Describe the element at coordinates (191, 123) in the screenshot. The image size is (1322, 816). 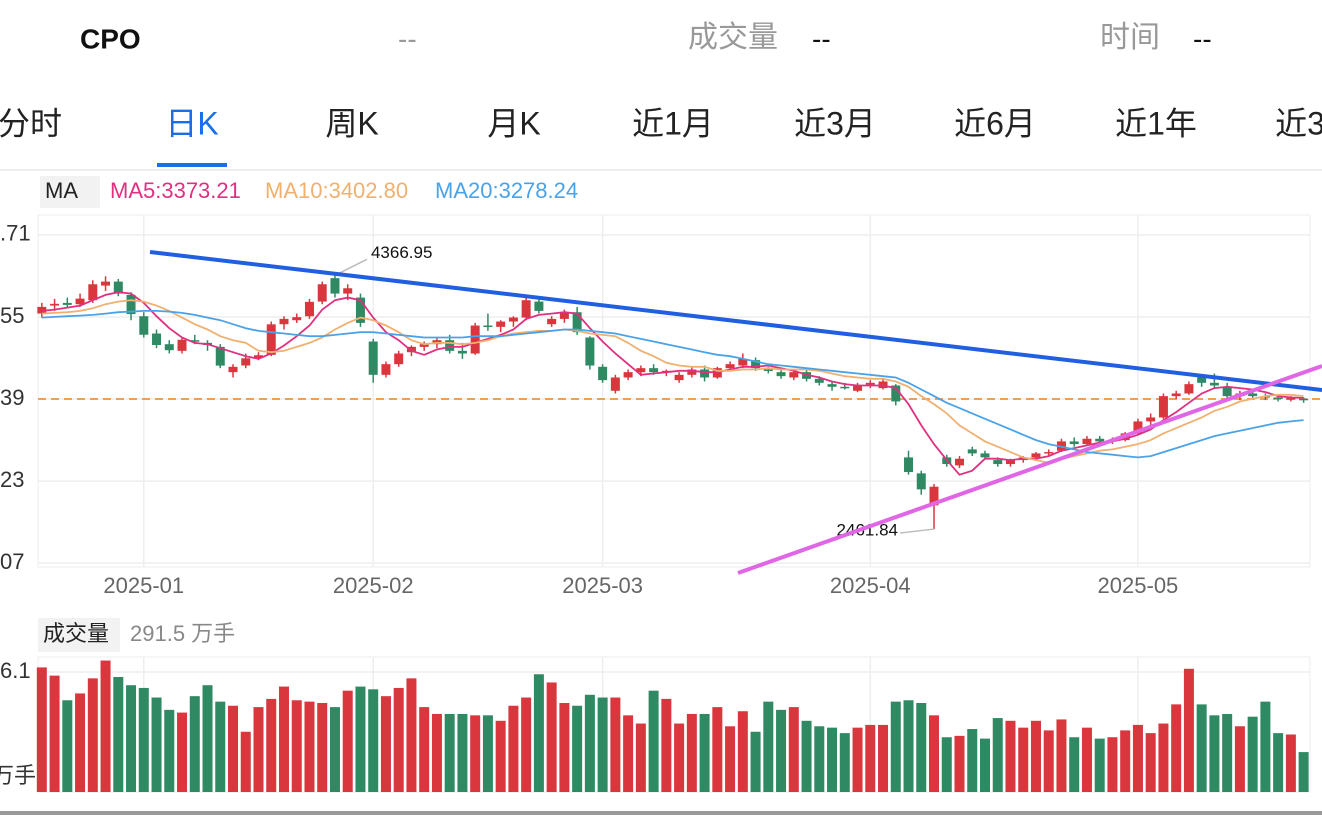
I see `tab: 日K` at that location.